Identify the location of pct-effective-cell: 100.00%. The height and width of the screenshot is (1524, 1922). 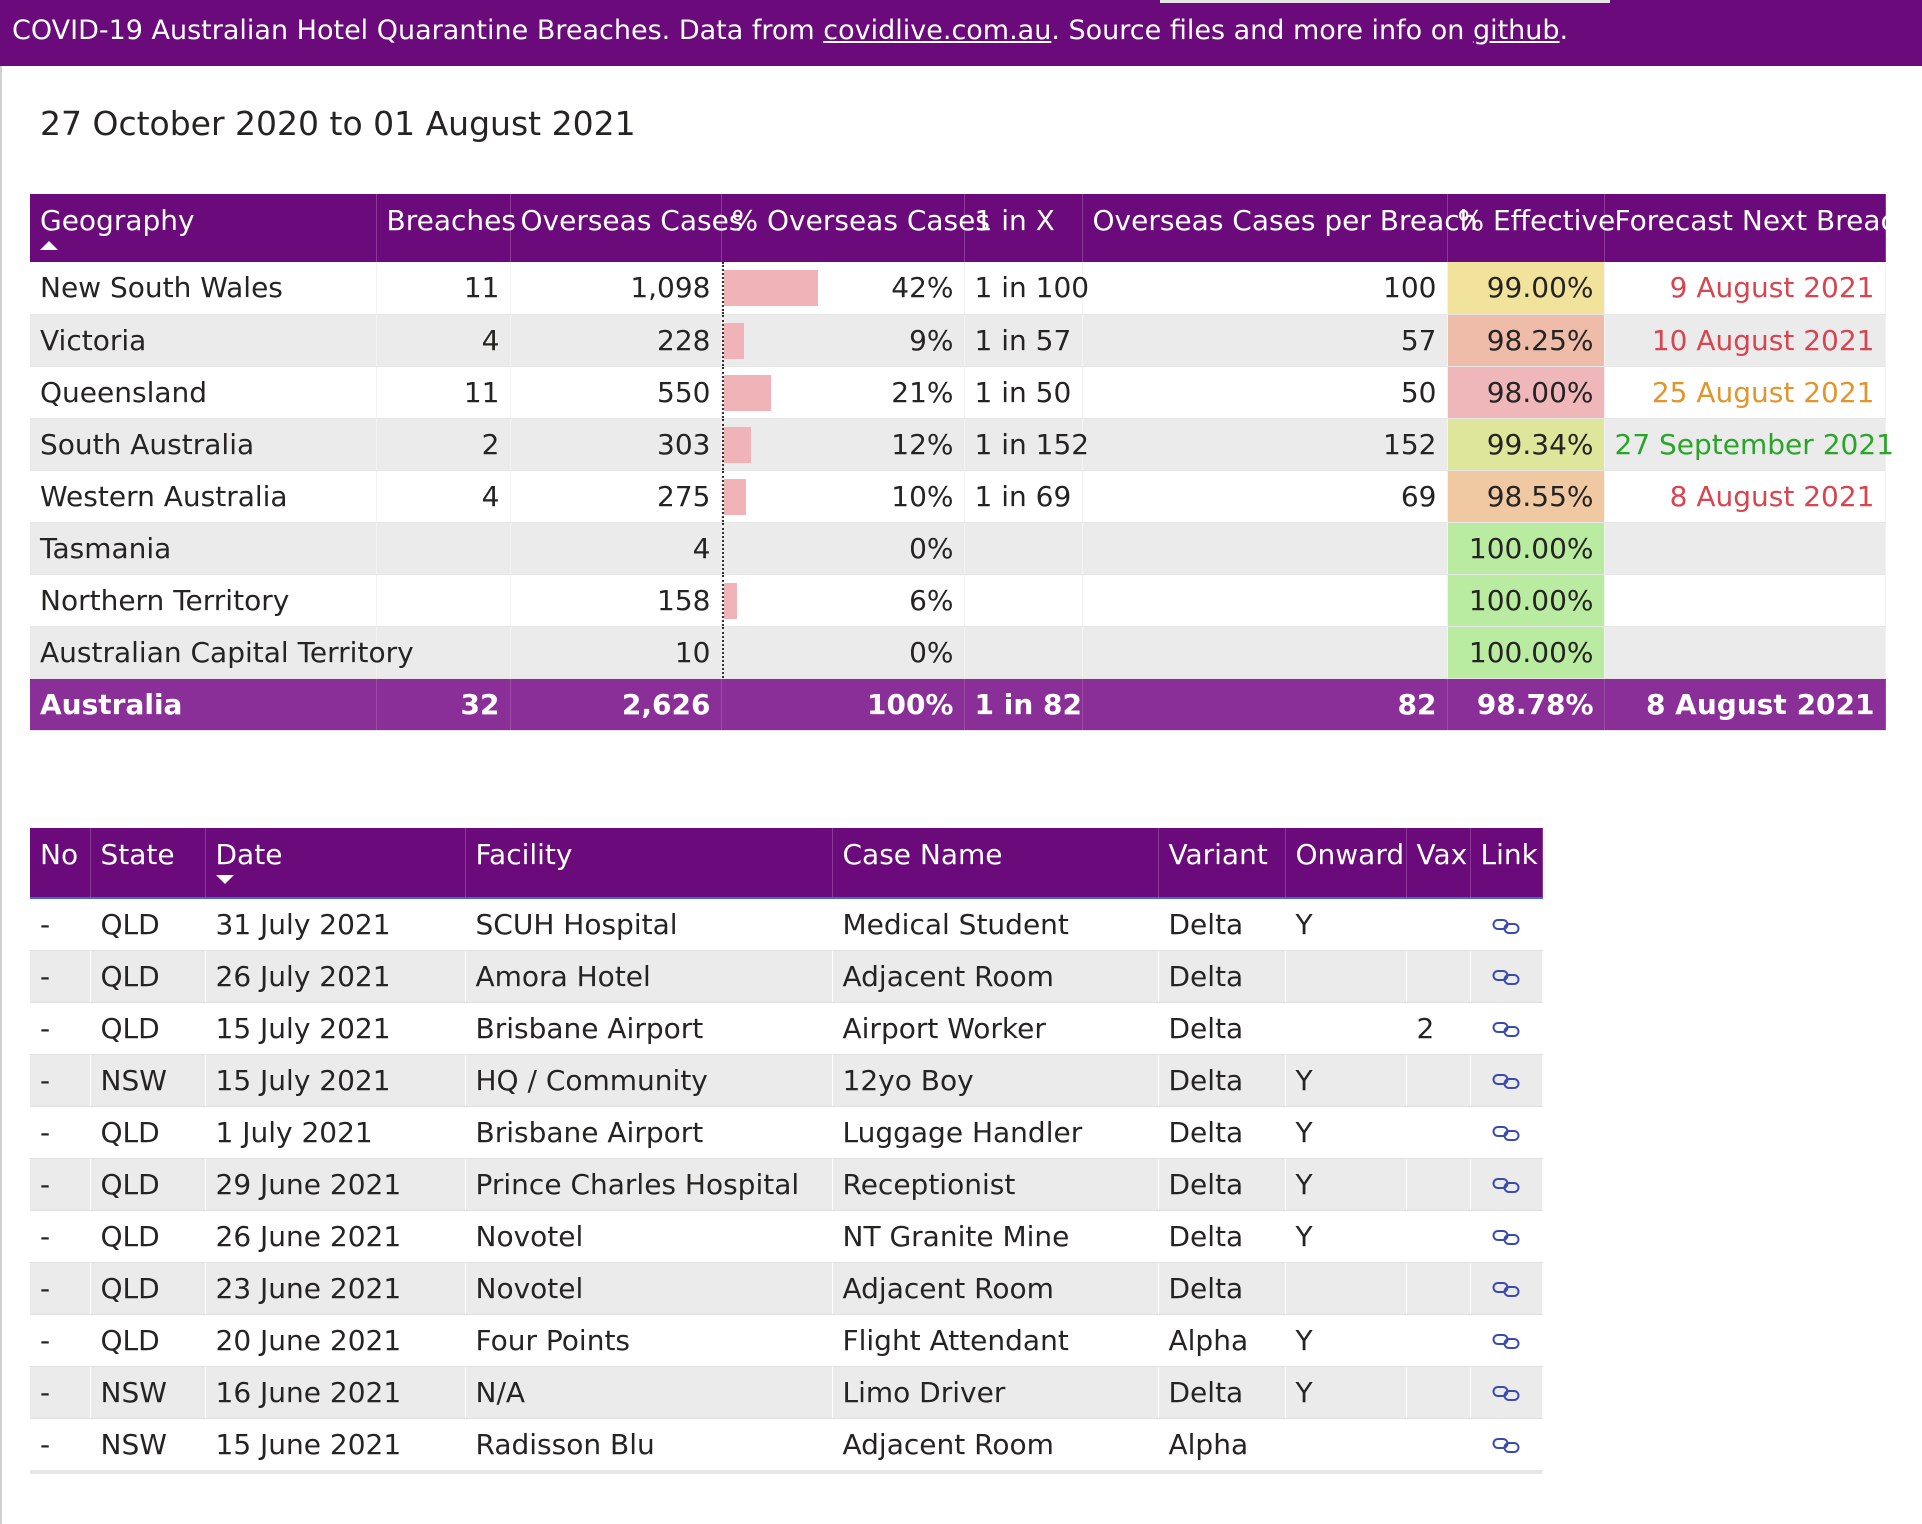
(1526, 548).